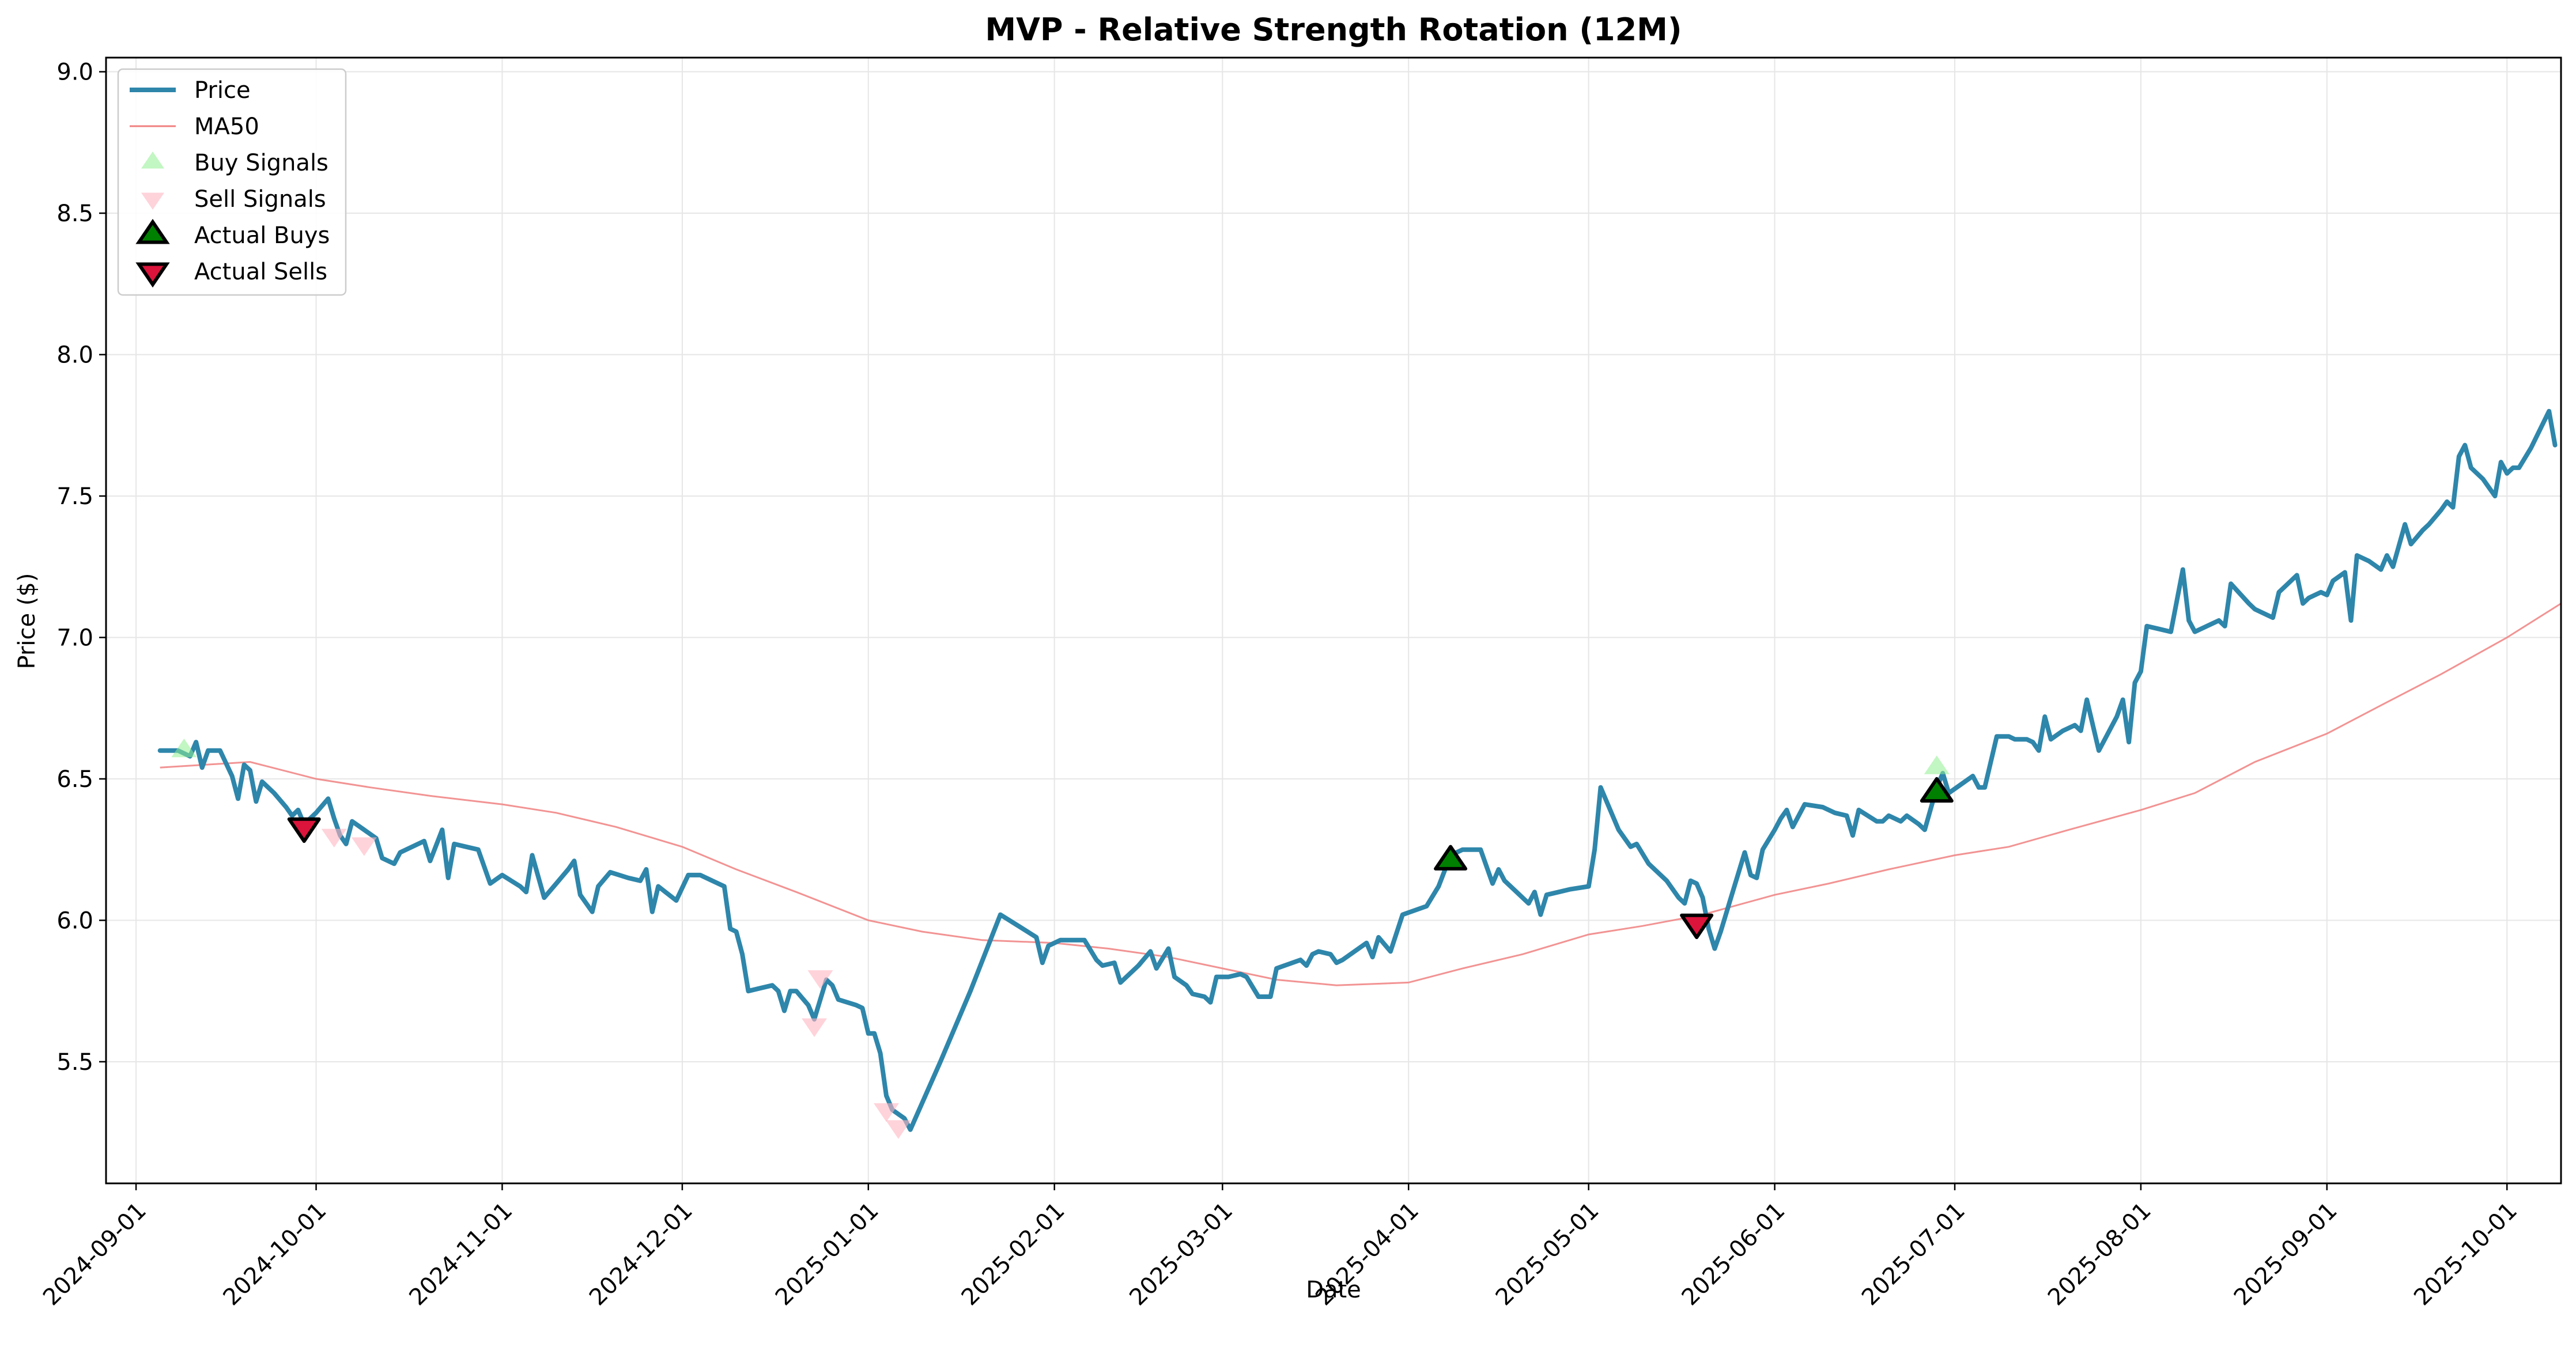  What do you see at coordinates (81, 567) in the screenshot?
I see `y-axis: 5.5 6.0 6.5 7.0 7.5 8.0 8.5 9.0` at bounding box center [81, 567].